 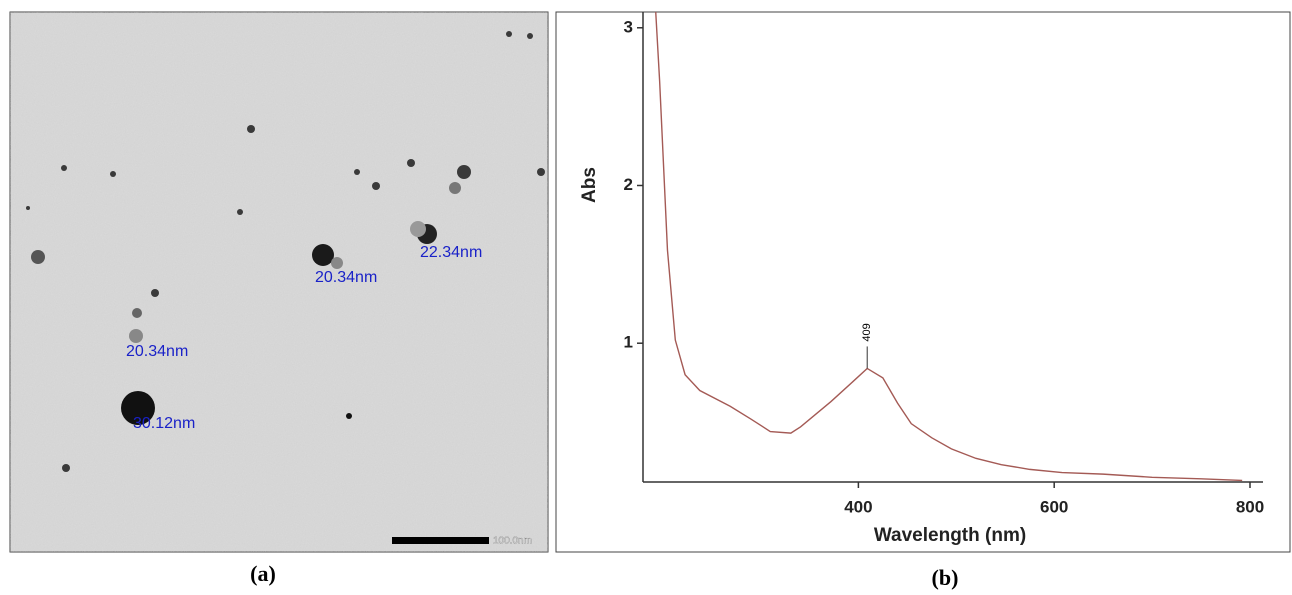 I want to click on x-tick-label: 600, so click(x=1054, y=506).